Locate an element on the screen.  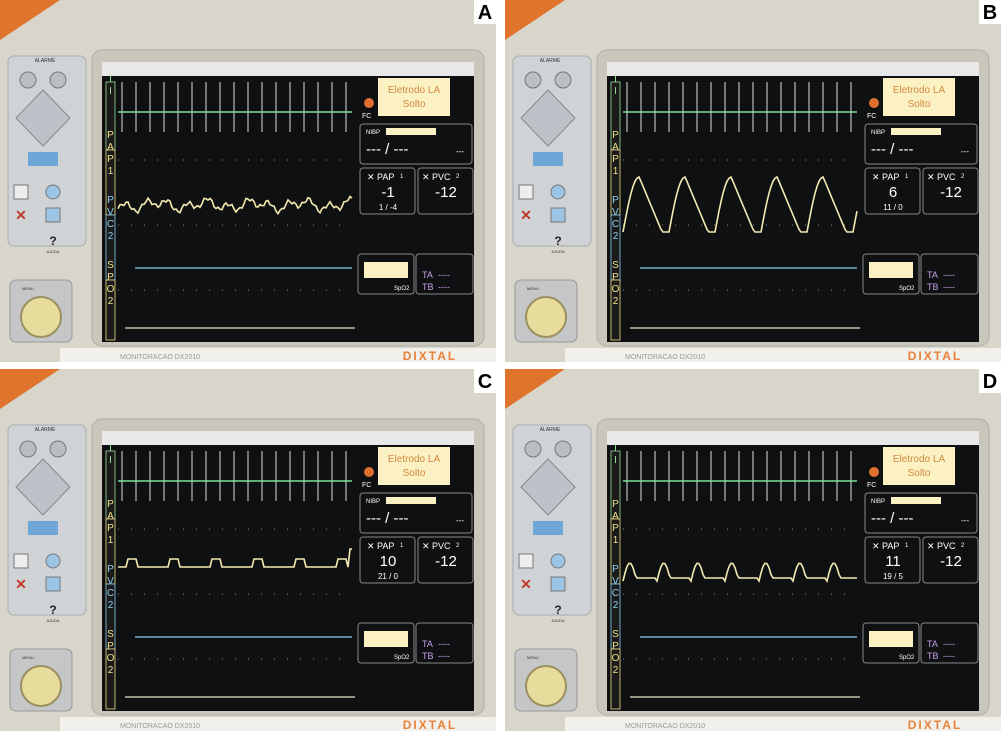
nibp-mean: --- is located at coordinates (965, 151).